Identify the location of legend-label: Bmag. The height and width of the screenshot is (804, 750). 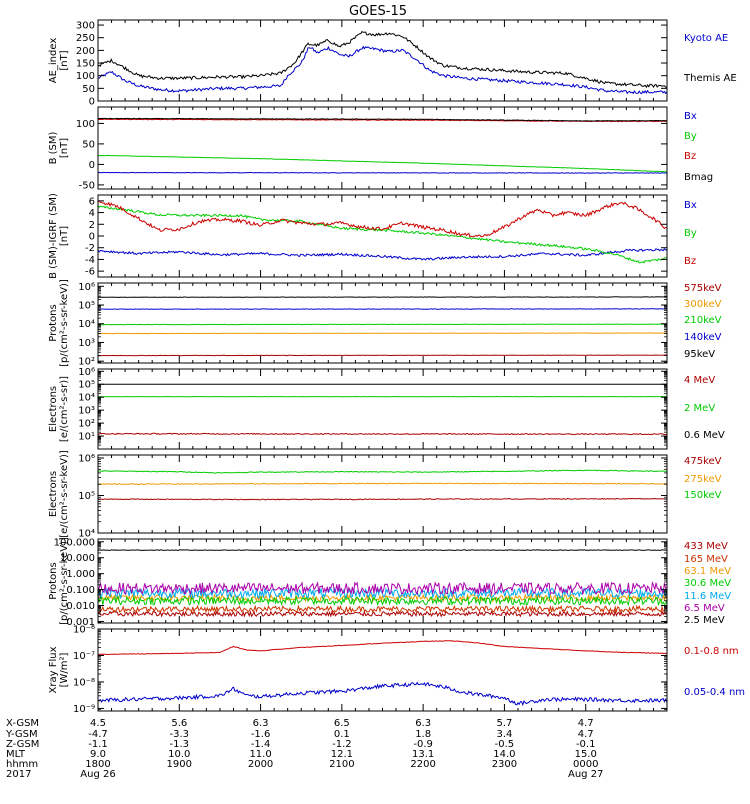
(698, 177).